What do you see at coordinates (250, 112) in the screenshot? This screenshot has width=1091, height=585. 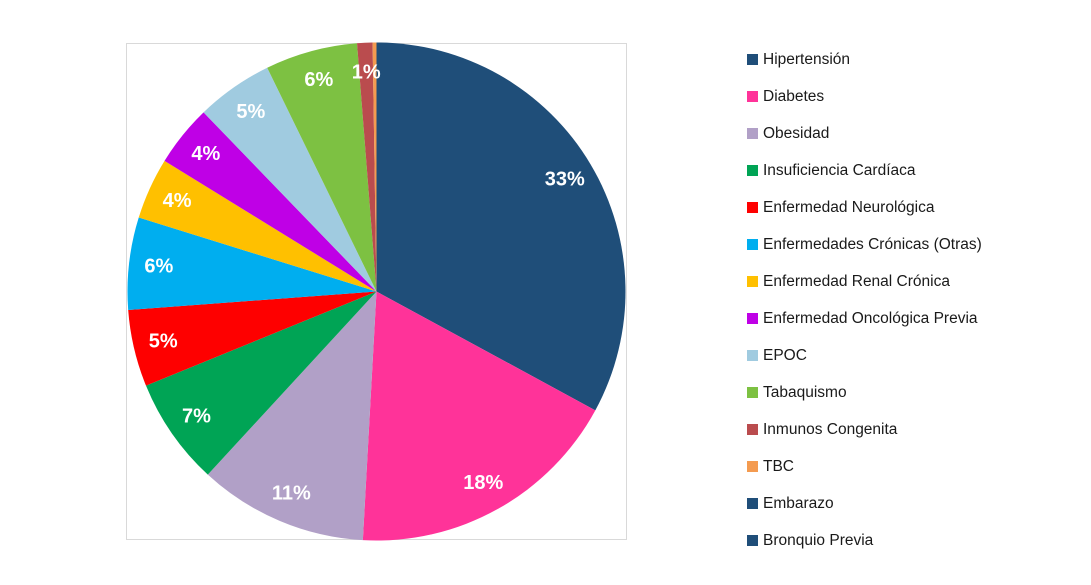 I see `pie-slice-label-8: 5%` at bounding box center [250, 112].